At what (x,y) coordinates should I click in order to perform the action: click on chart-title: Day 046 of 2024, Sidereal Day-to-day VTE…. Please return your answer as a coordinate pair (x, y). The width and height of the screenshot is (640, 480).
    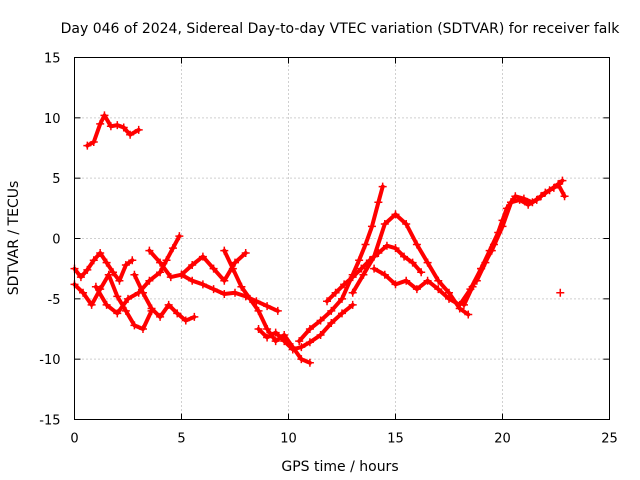
    Looking at the image, I should click on (341, 29).